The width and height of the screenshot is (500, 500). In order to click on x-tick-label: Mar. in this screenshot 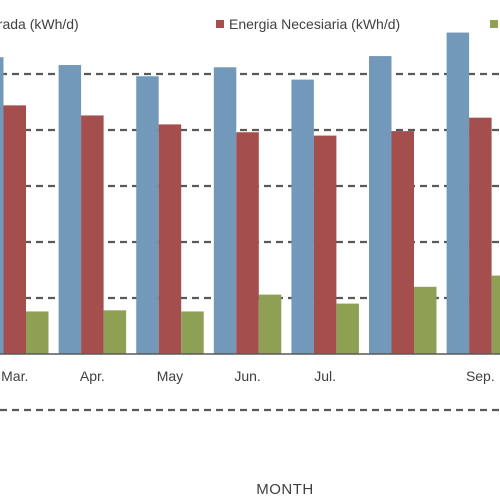, I will do `click(14, 376)`.